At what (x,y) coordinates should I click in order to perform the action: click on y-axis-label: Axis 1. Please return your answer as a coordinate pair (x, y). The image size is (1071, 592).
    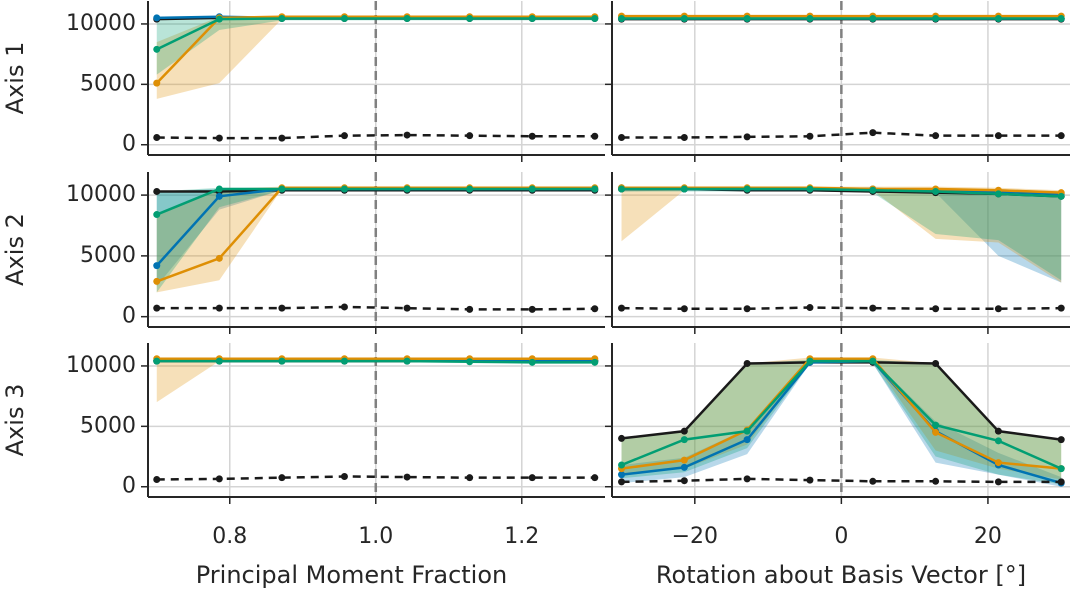
    Looking at the image, I should click on (15, 78).